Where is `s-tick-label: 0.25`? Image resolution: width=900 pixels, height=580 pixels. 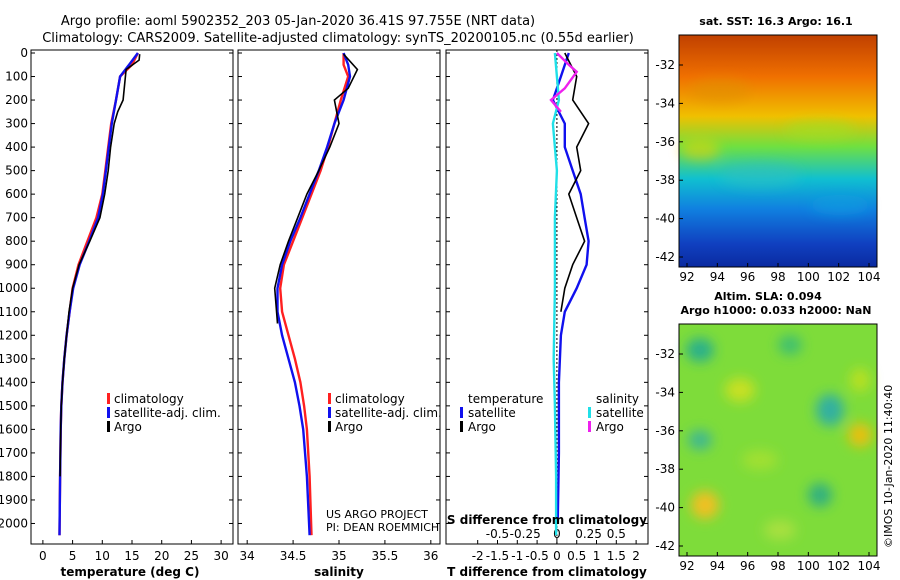
s-tick-label: 0.25 is located at coordinates (588, 534).